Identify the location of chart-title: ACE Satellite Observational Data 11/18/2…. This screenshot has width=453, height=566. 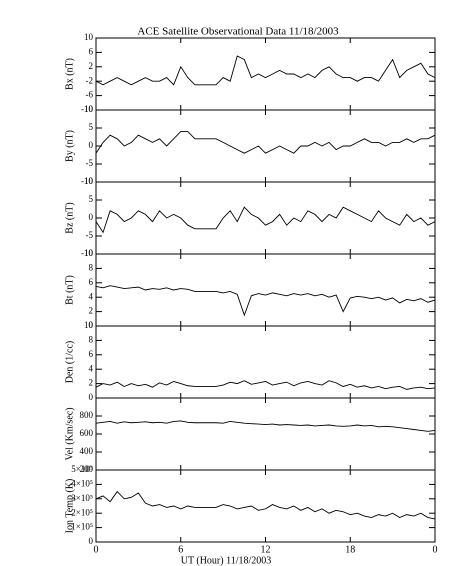
(238, 32).